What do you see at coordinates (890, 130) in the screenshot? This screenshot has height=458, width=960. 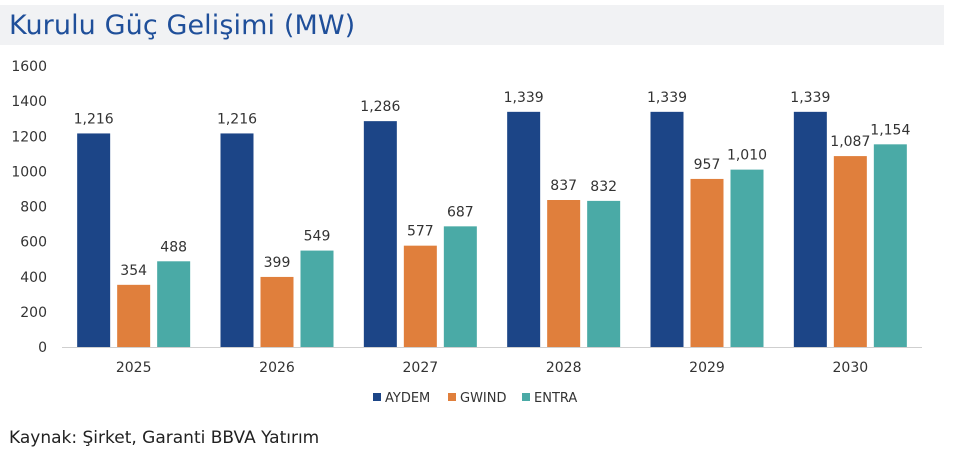 I see `data-label-entra-2030: 1,154` at bounding box center [890, 130].